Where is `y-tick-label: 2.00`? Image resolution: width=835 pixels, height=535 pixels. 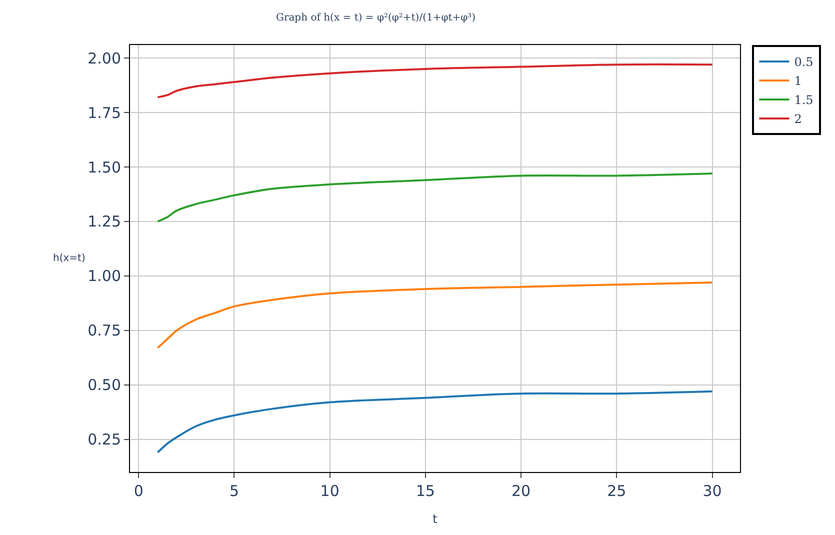
y-tick-label: 2.00 is located at coordinates (104, 58).